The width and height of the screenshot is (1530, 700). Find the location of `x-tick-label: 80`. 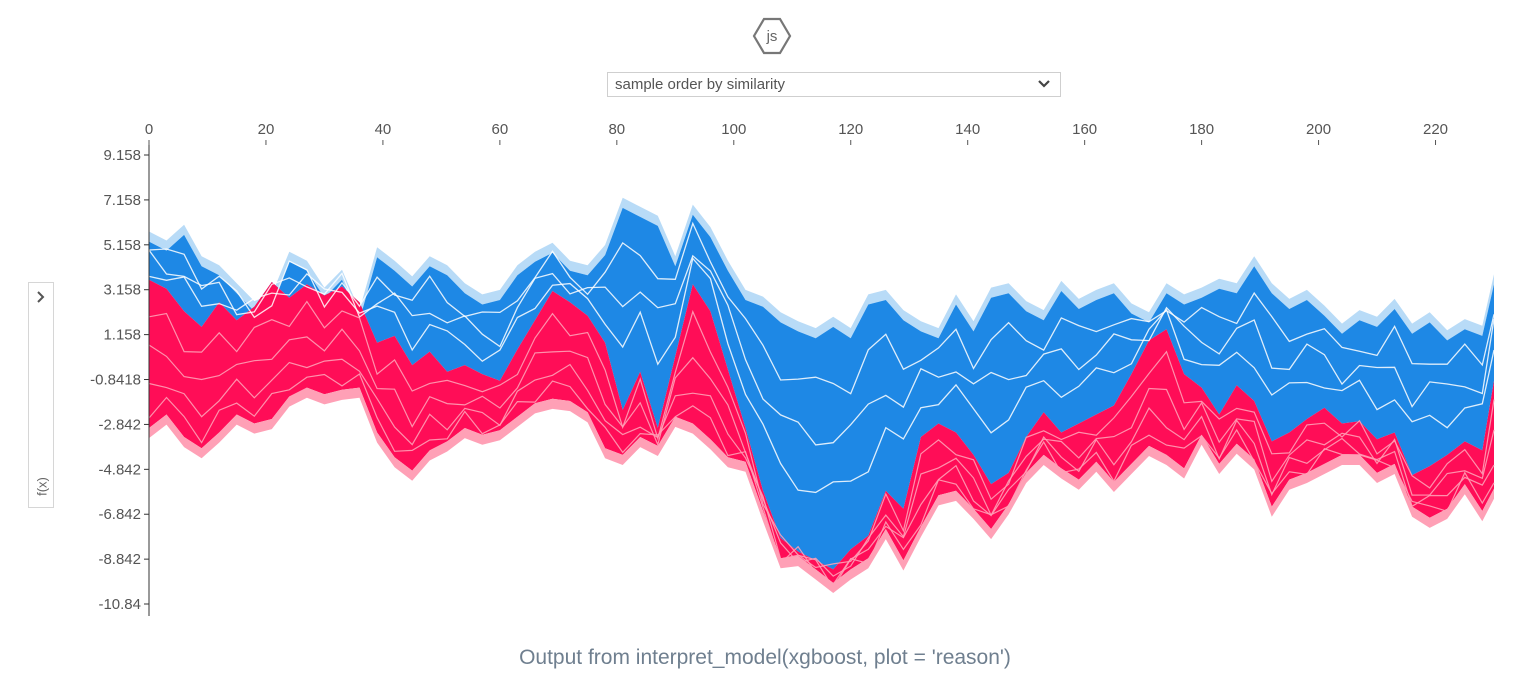

x-tick-label: 80 is located at coordinates (616, 129).